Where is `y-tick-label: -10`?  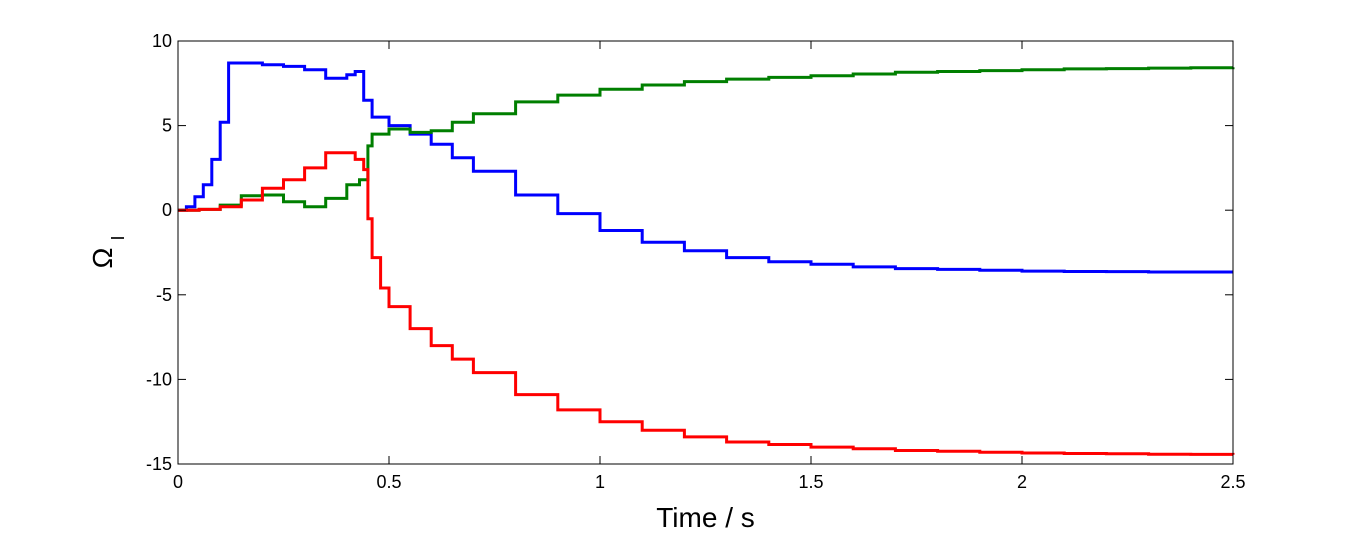
y-tick-label: -10 is located at coordinates (159, 379).